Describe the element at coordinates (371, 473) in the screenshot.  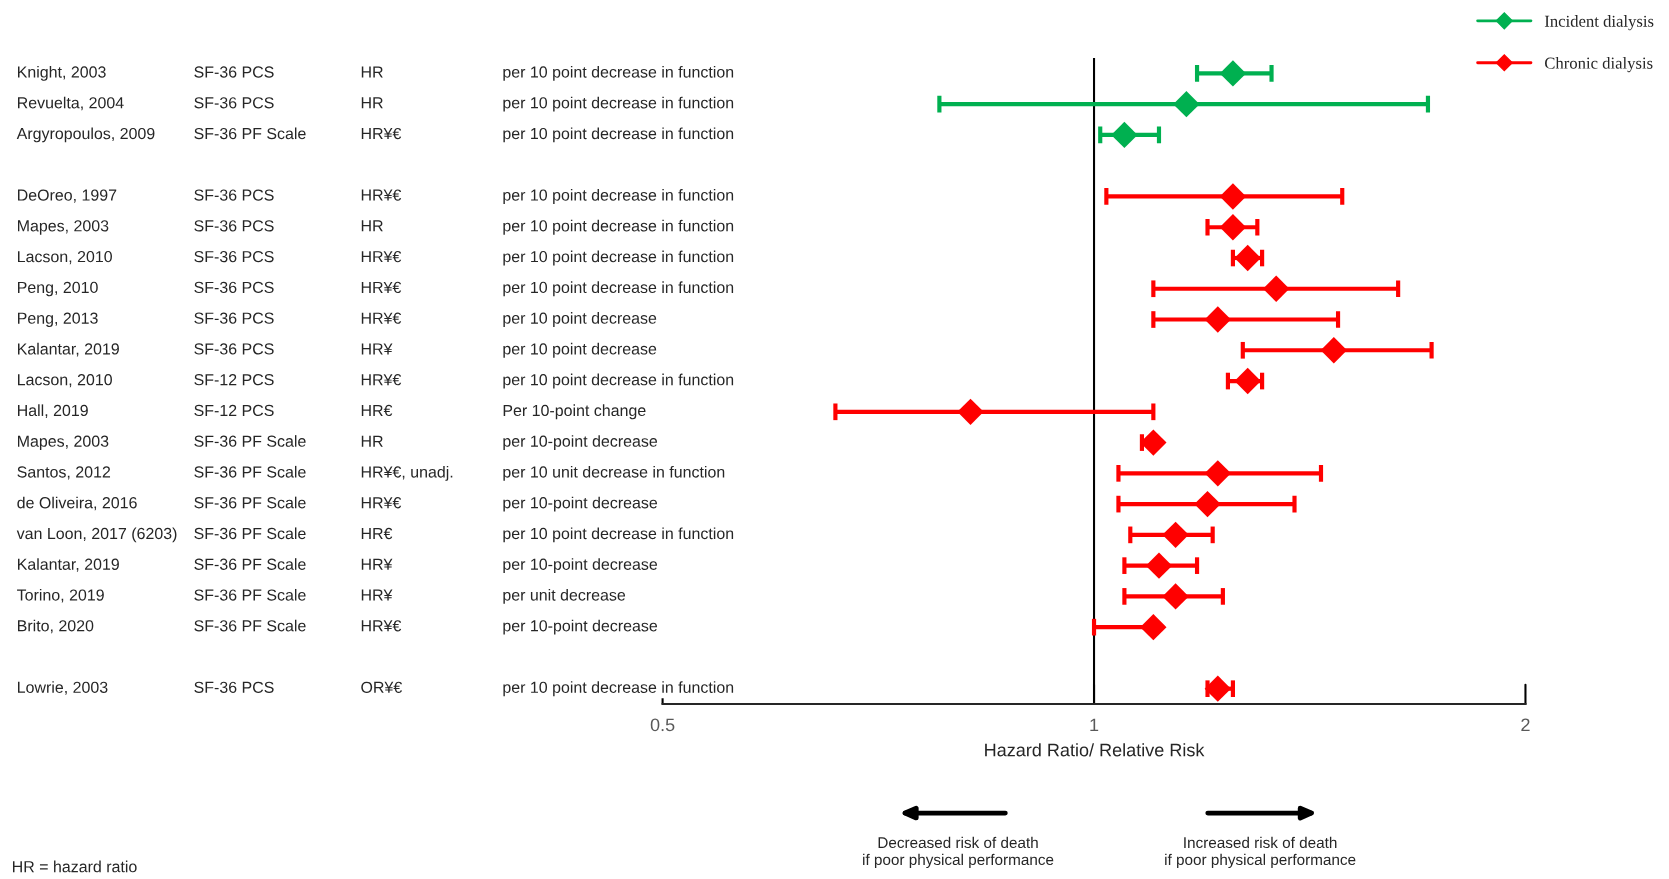
I see `category-label: Santos, 2012 SF-36 PF Scale HR¥€, unadj. per 10 unit decrease in function` at that location.